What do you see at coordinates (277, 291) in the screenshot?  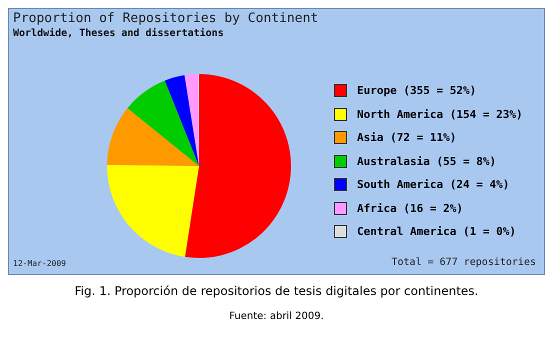 I see `caption: Fig. 1. Proporción de repositorios de tesis digitales por continentes.` at bounding box center [277, 291].